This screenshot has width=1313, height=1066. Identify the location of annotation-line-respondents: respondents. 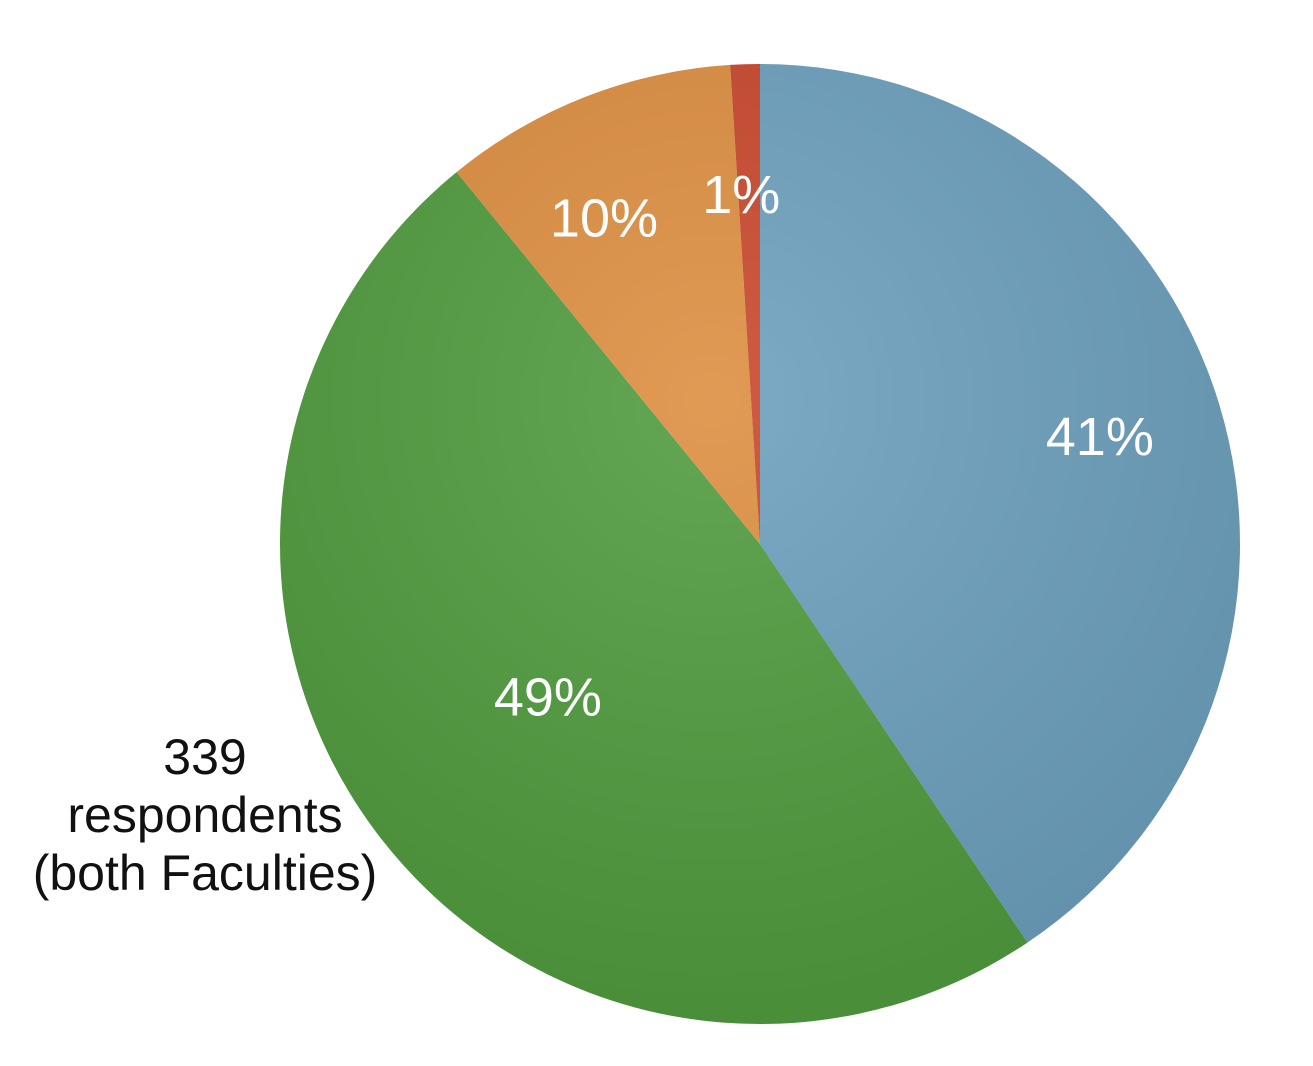
(205, 815).